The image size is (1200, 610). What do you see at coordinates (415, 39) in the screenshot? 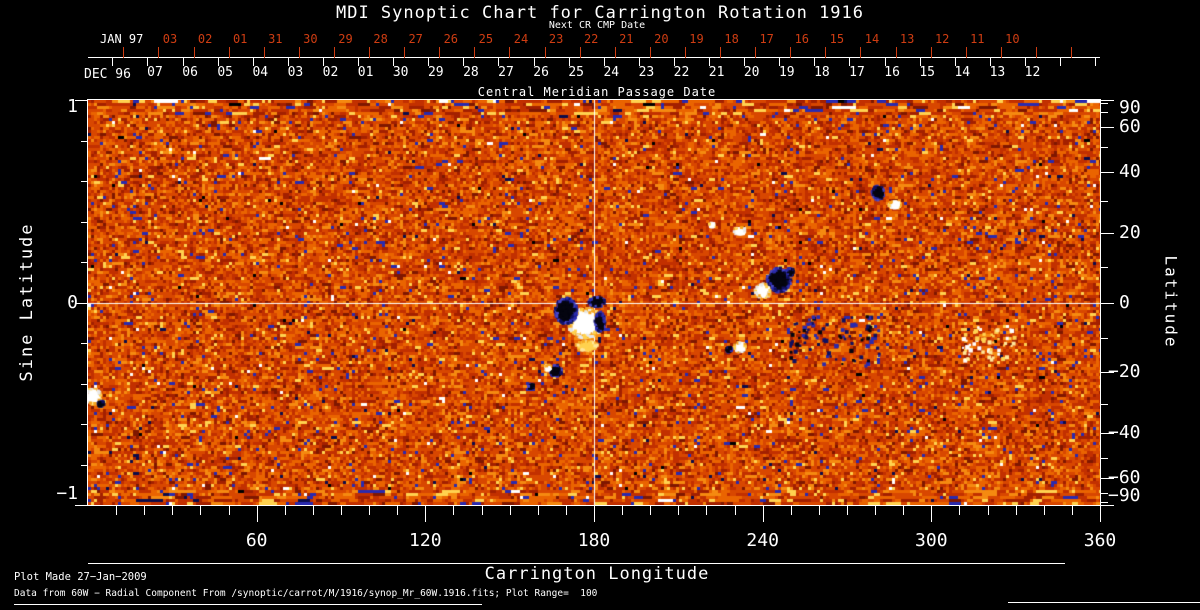
I see `next-cr-day-label: 27` at bounding box center [415, 39].